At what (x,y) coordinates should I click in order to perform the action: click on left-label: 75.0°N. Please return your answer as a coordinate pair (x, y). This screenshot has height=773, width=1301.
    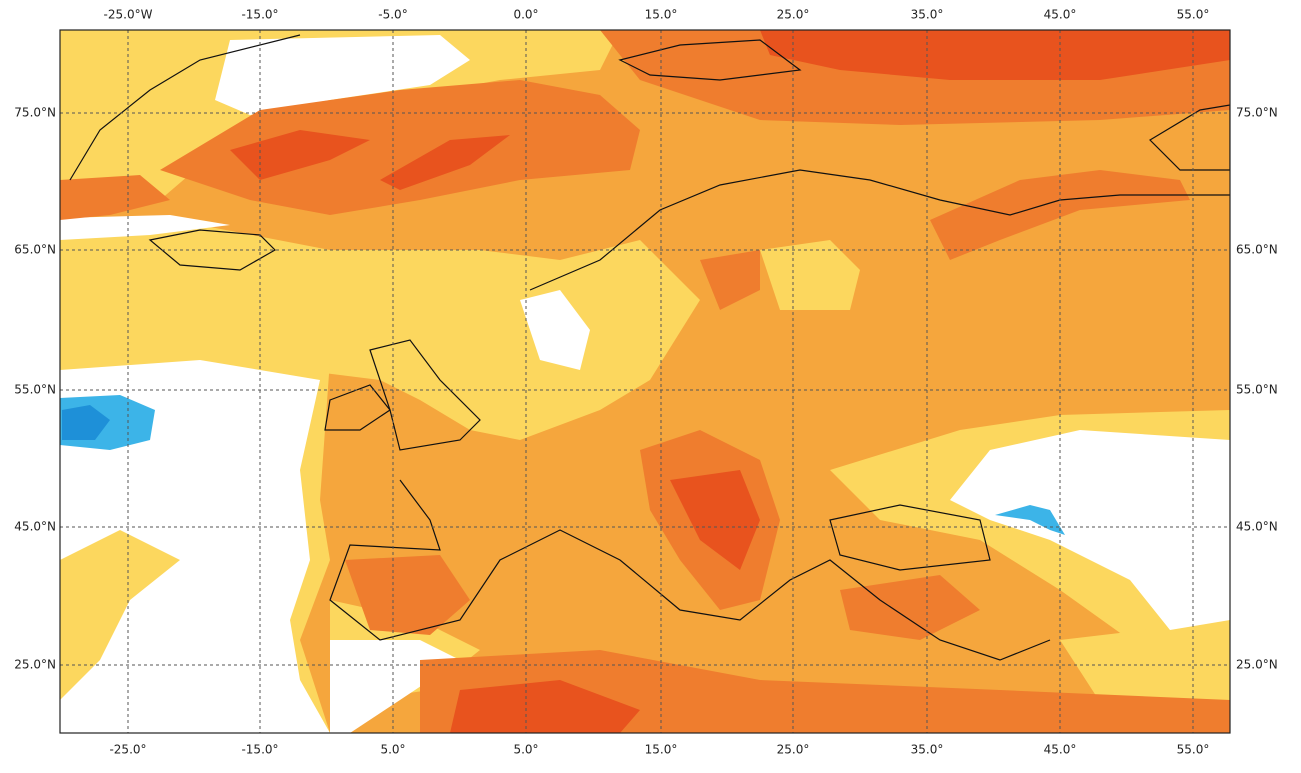
    Looking at the image, I should click on (35, 113).